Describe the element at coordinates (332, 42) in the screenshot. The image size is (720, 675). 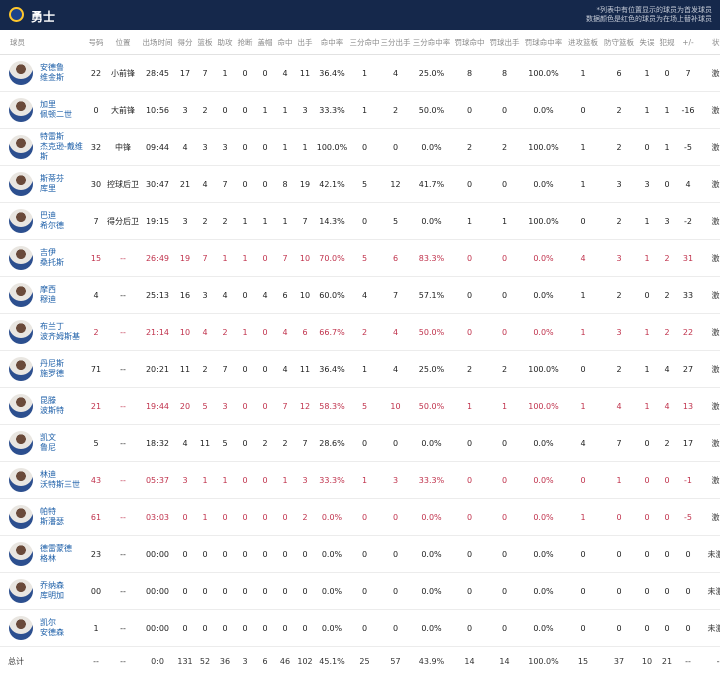
I see `column-header: 命中率` at that location.